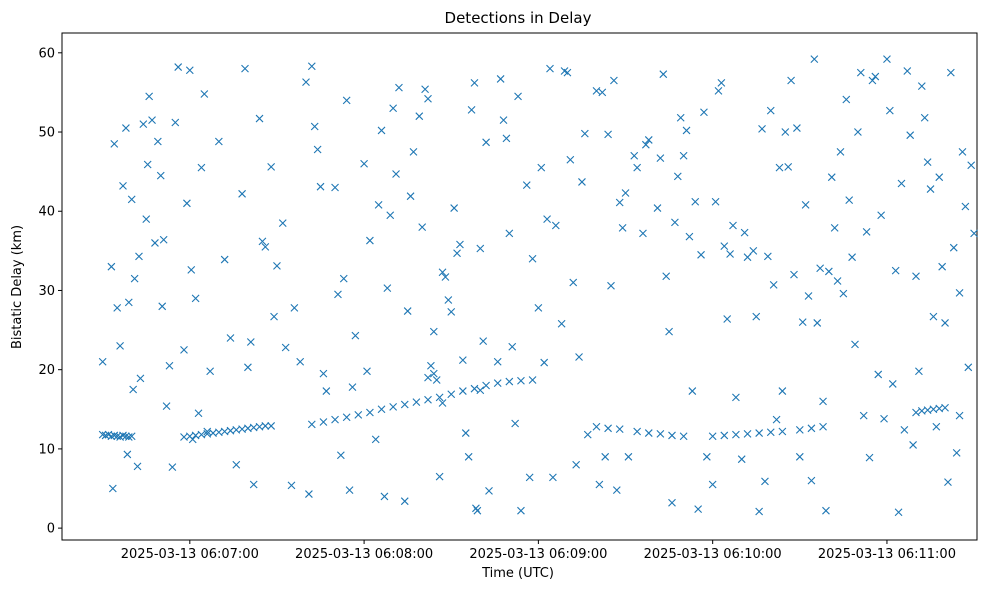  What do you see at coordinates (518, 18) in the screenshot?
I see `chart-title: Detections in Delay` at bounding box center [518, 18].